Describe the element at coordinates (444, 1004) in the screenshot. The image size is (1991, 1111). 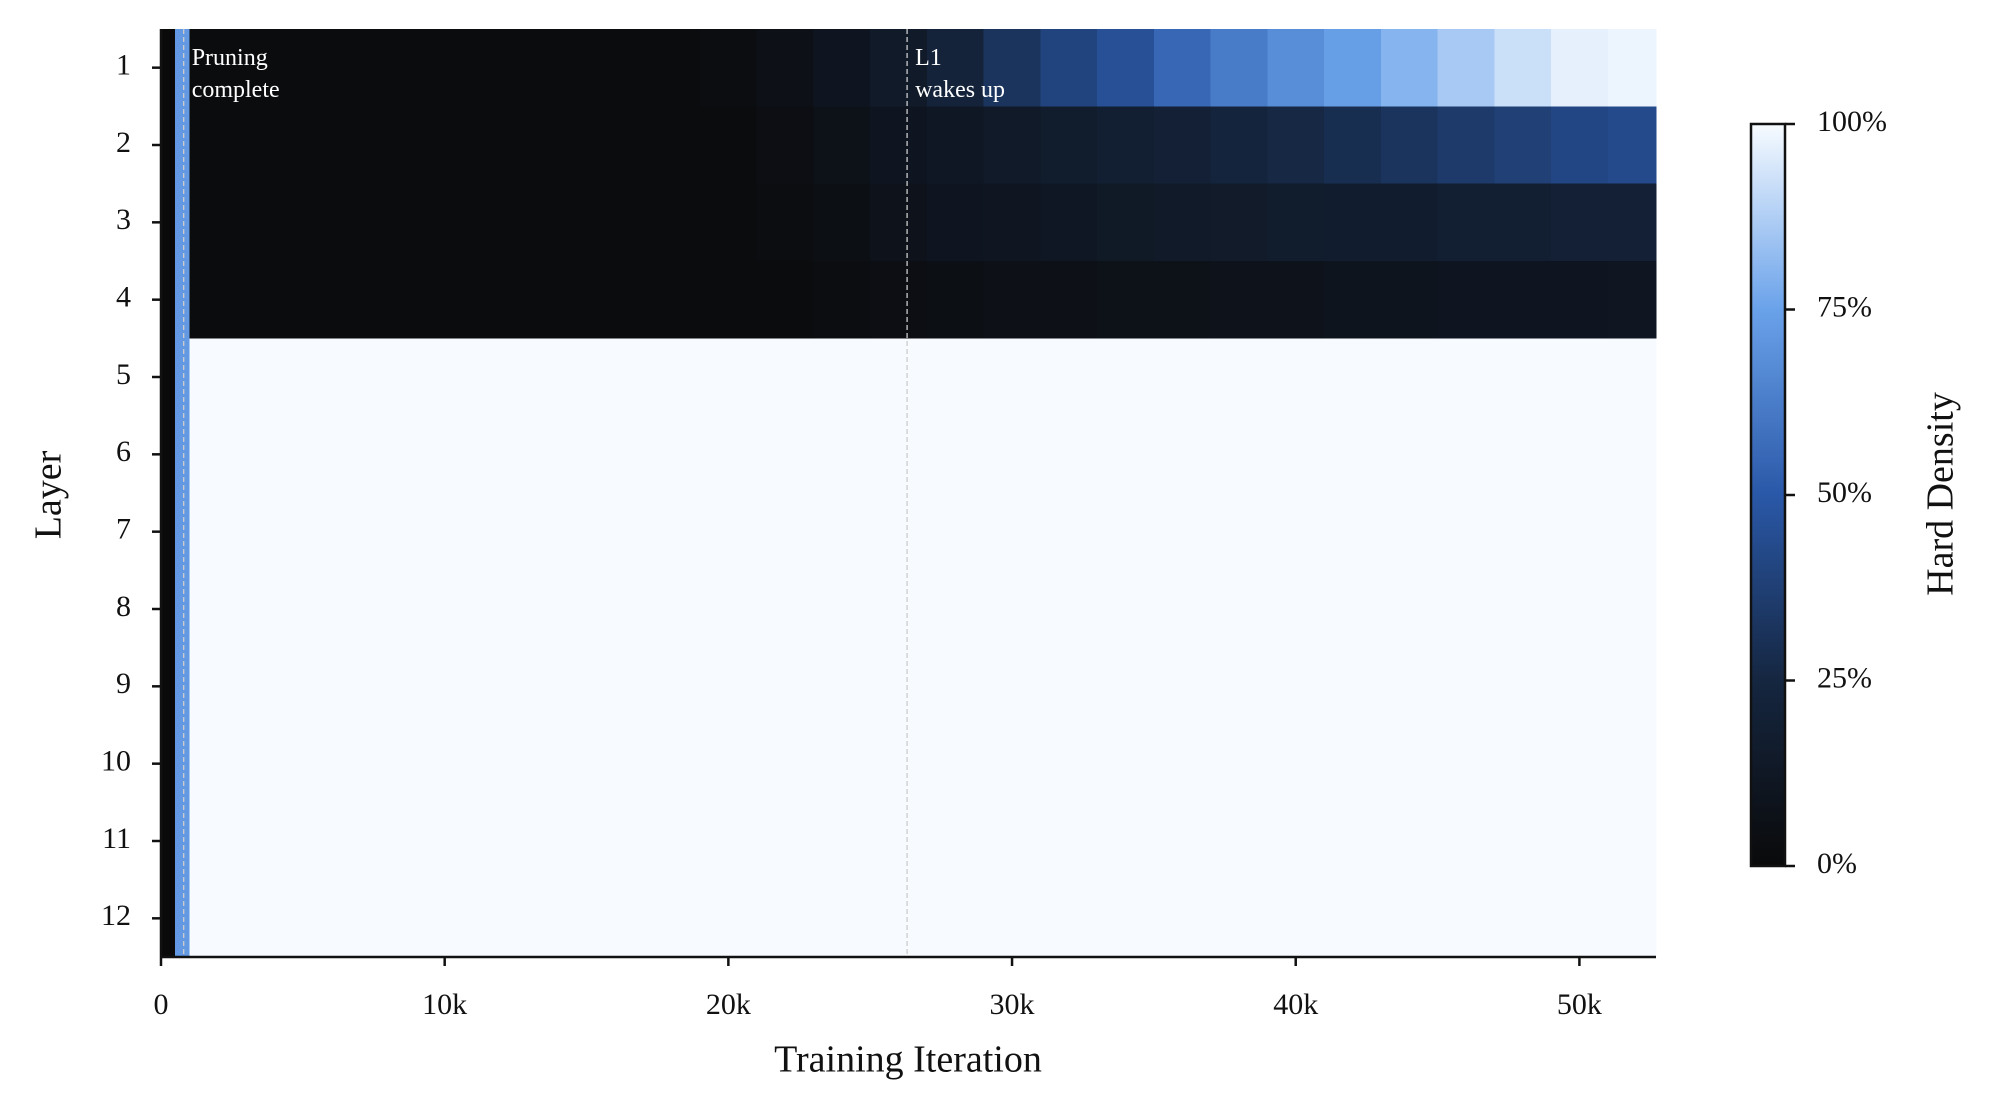
I see `x-tick-label: 10k` at that location.